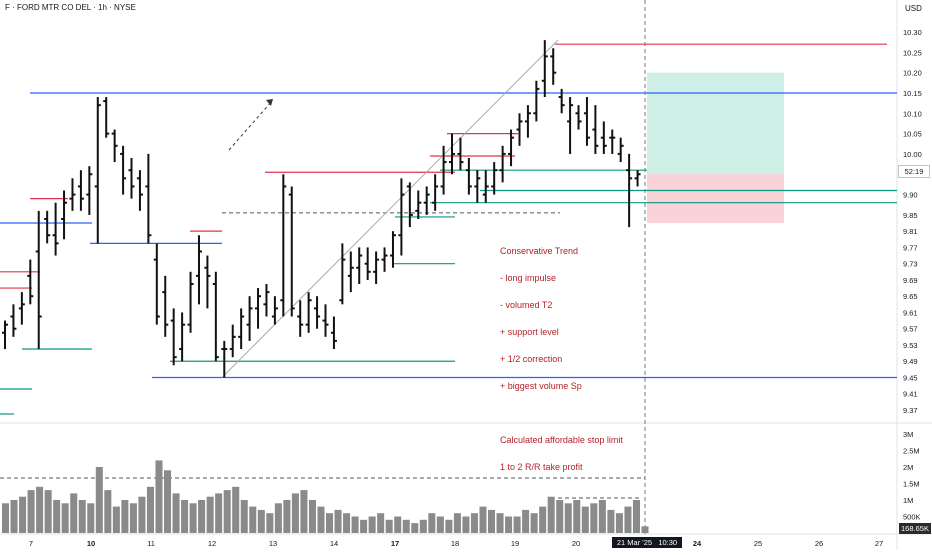  I want to click on annotation-line, so click(561, 413).